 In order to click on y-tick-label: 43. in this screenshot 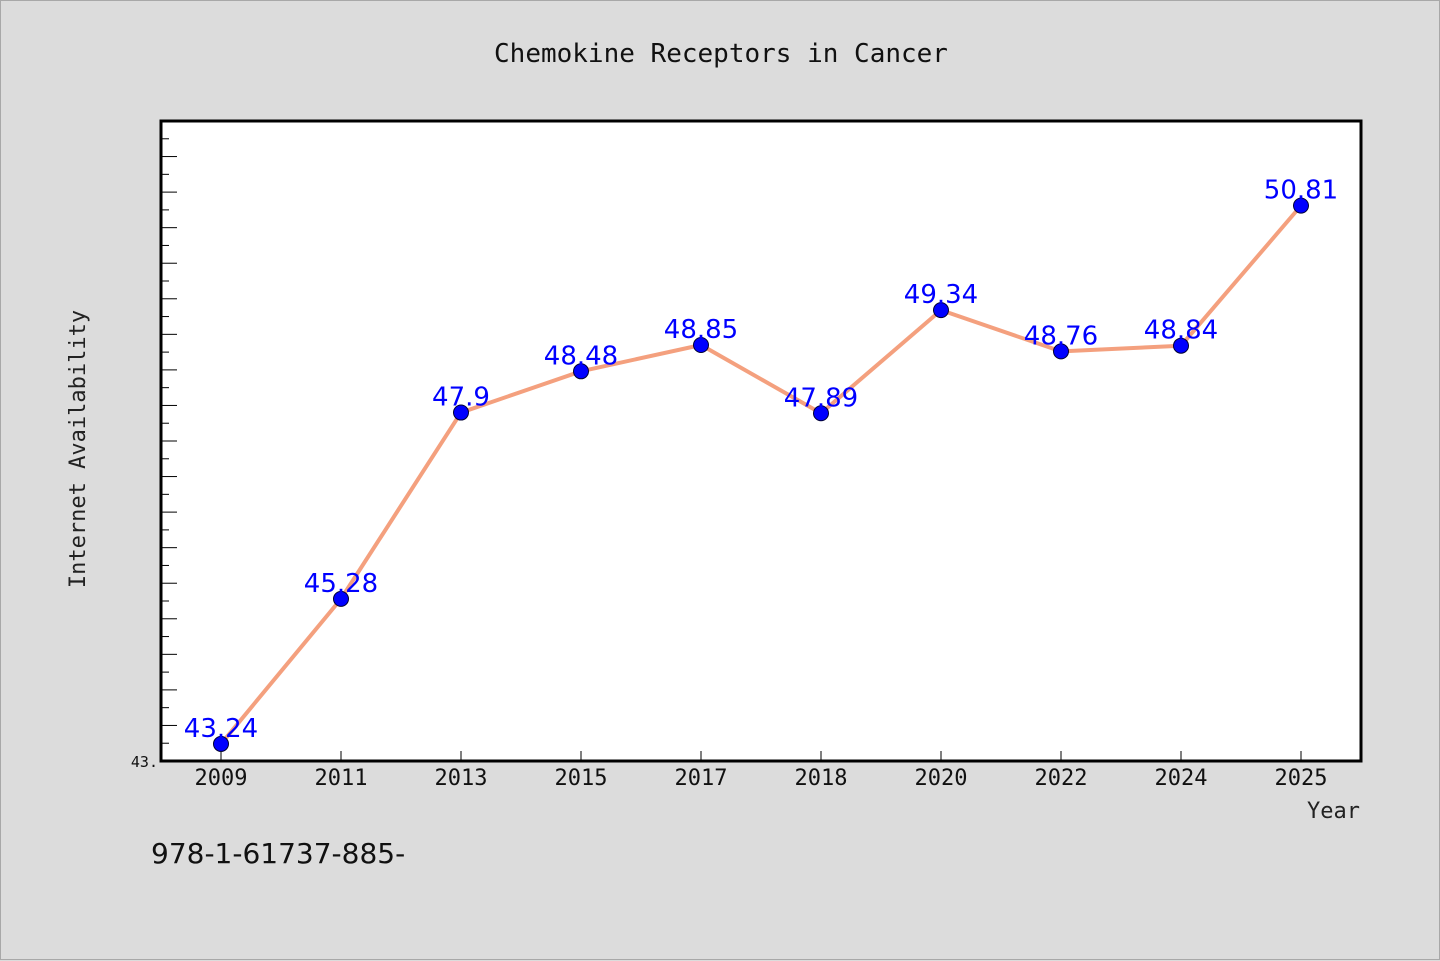, I will do `click(144, 762)`.